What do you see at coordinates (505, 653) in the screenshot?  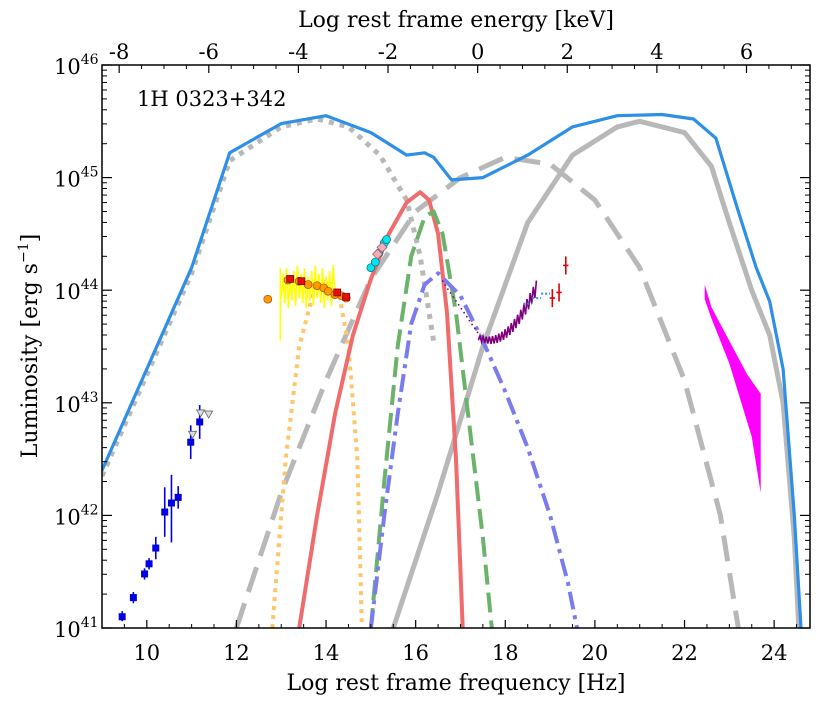 I see `x-tick-label: 18` at bounding box center [505, 653].